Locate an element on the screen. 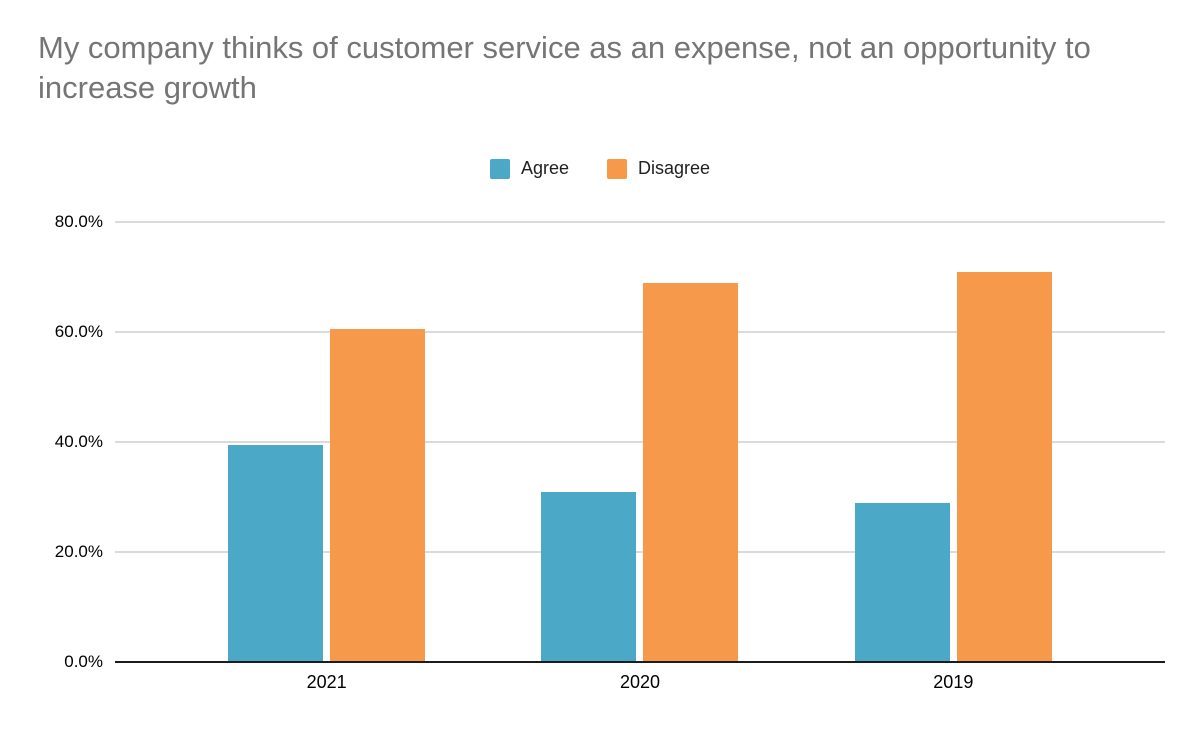 This screenshot has width=1200, height=742. bar-agree-2021 is located at coordinates (276, 553).